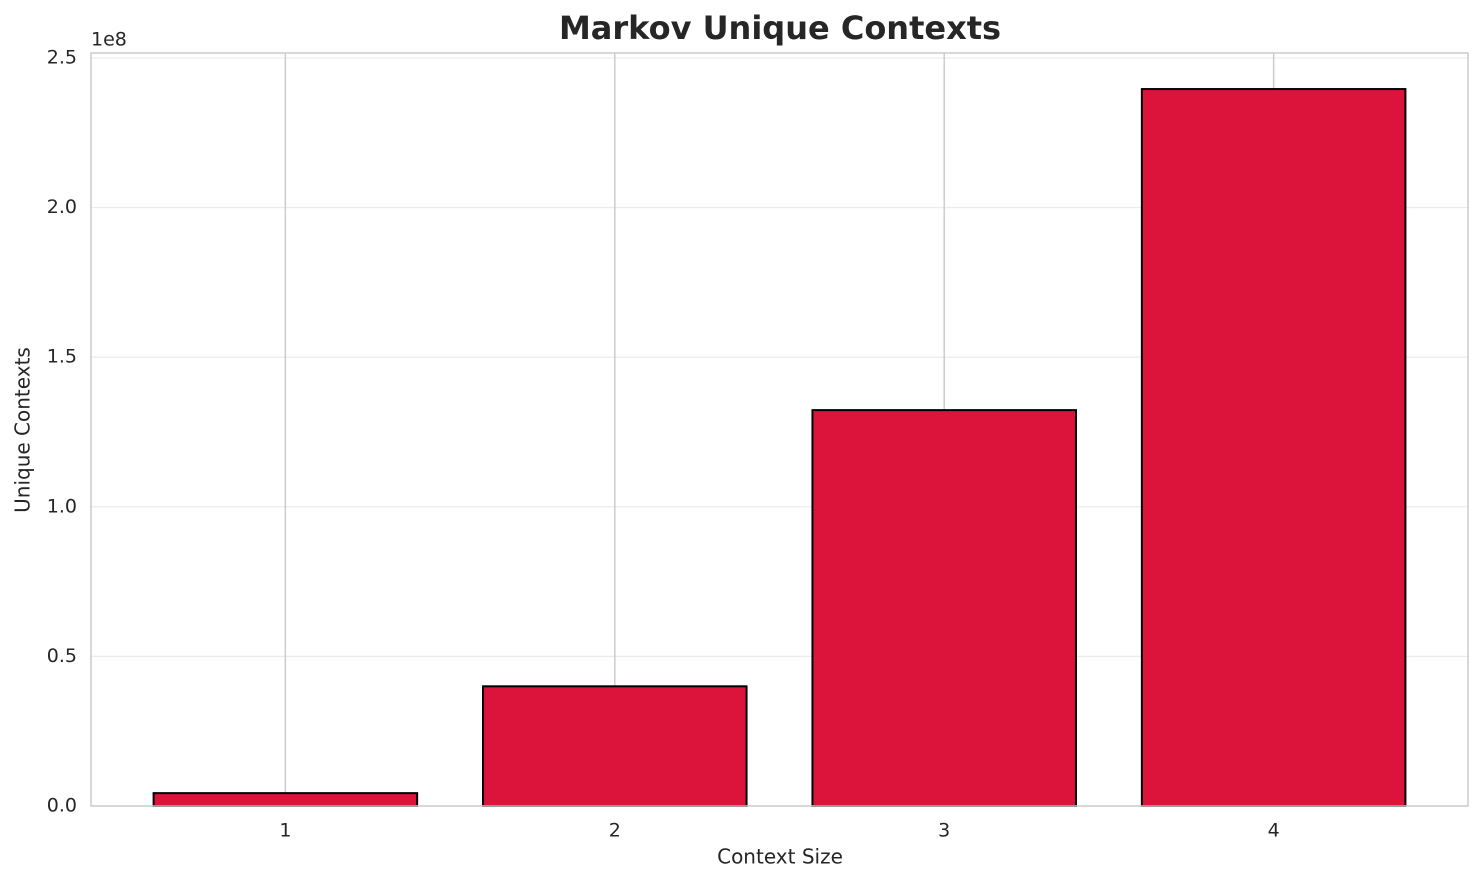 The width and height of the screenshot is (1484, 885). I want to click on y-tick-label: 2.0, so click(62, 207).